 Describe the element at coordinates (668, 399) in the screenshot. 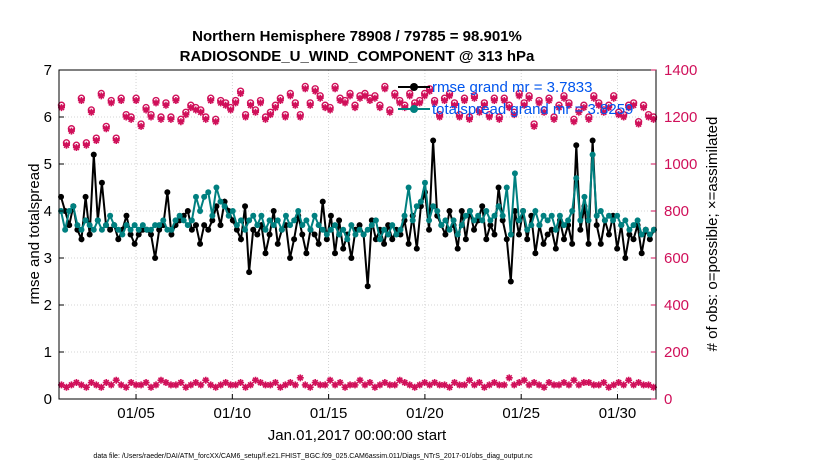

I see `right-tick-label: 0` at that location.